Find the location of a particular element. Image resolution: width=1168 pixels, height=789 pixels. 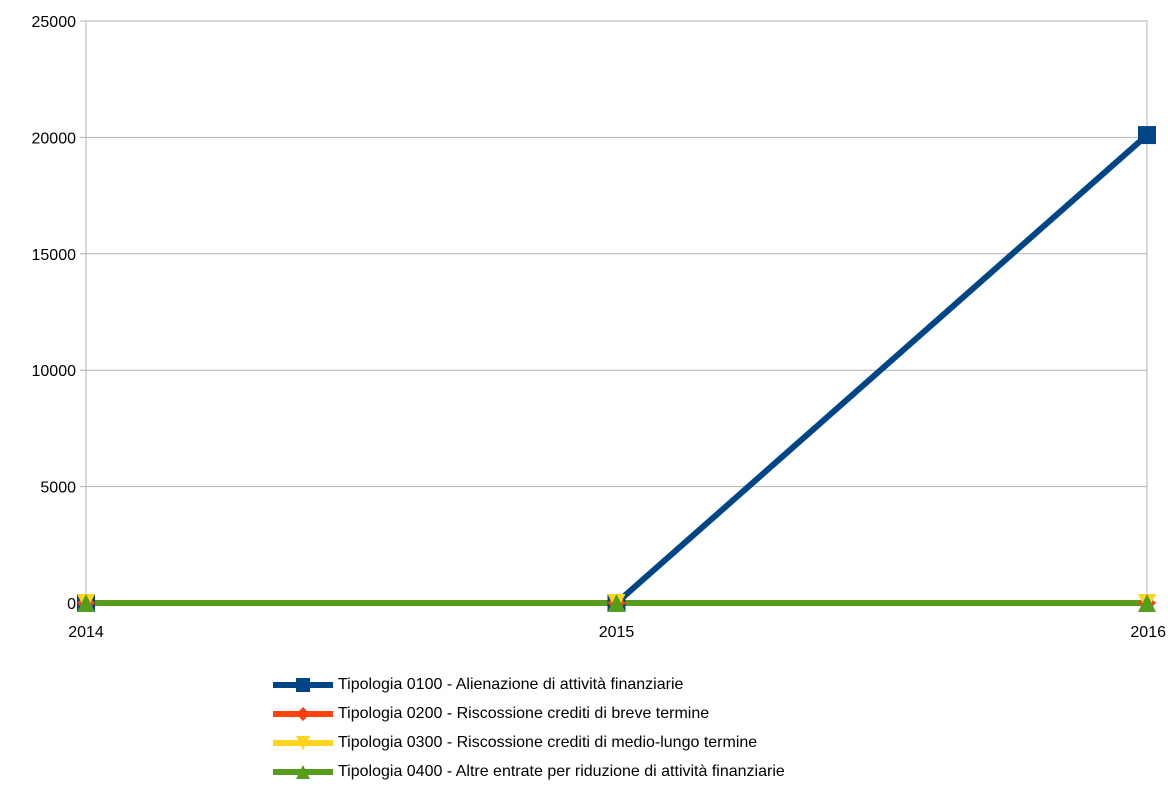

x-tick-labels: 2014 2015 2016 is located at coordinates (617, 632).